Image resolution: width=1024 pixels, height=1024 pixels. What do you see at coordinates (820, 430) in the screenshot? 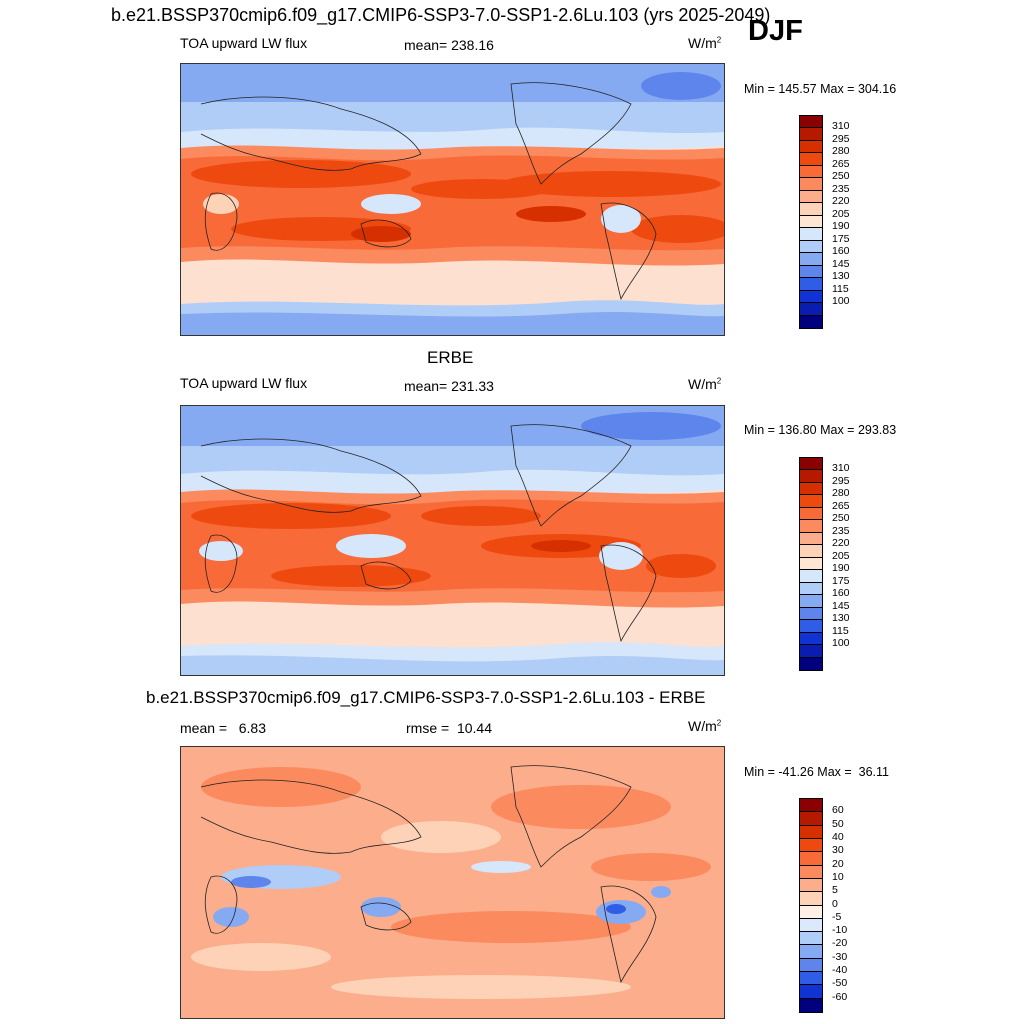
I see `min-max-label: Min = 136.80 Max = 293.83` at bounding box center [820, 430].